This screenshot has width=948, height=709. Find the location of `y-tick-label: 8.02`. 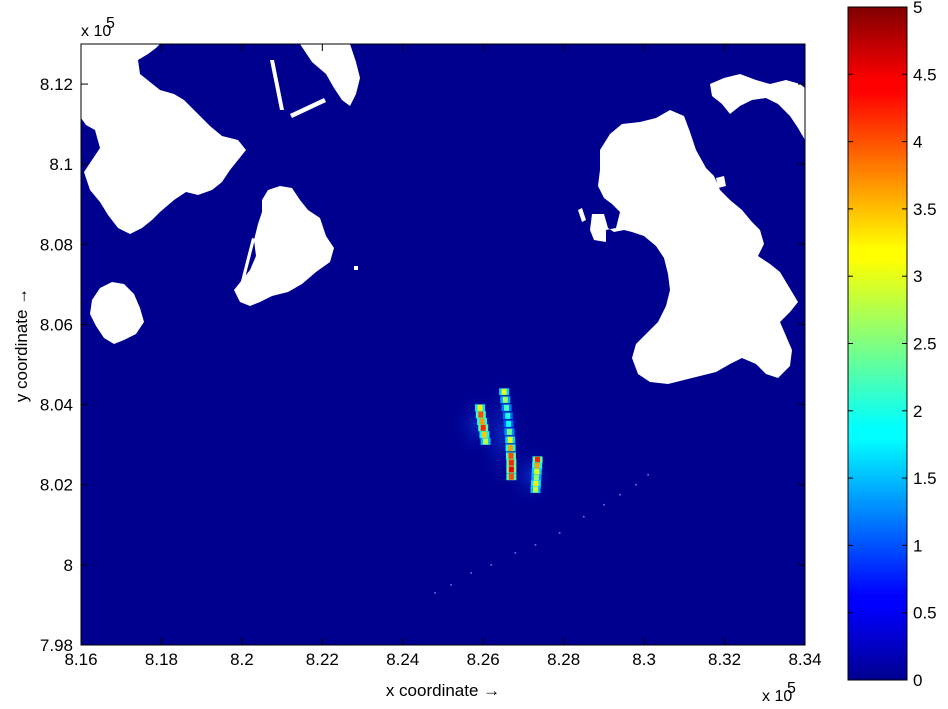

y-tick-label: 8.02 is located at coordinates (56, 485).